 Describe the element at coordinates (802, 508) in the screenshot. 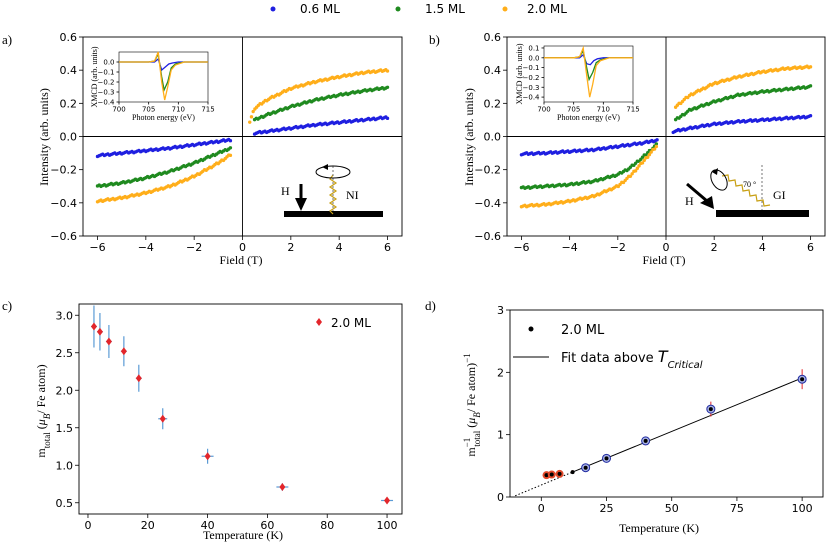

I see `d-xtick-label-4: 100` at that location.